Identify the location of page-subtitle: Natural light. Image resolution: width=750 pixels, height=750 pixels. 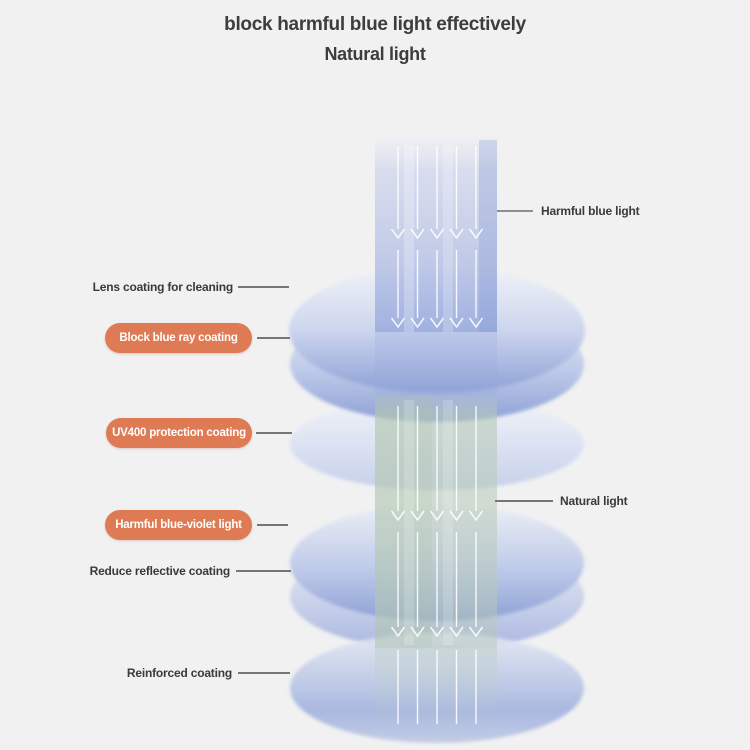
(375, 54).